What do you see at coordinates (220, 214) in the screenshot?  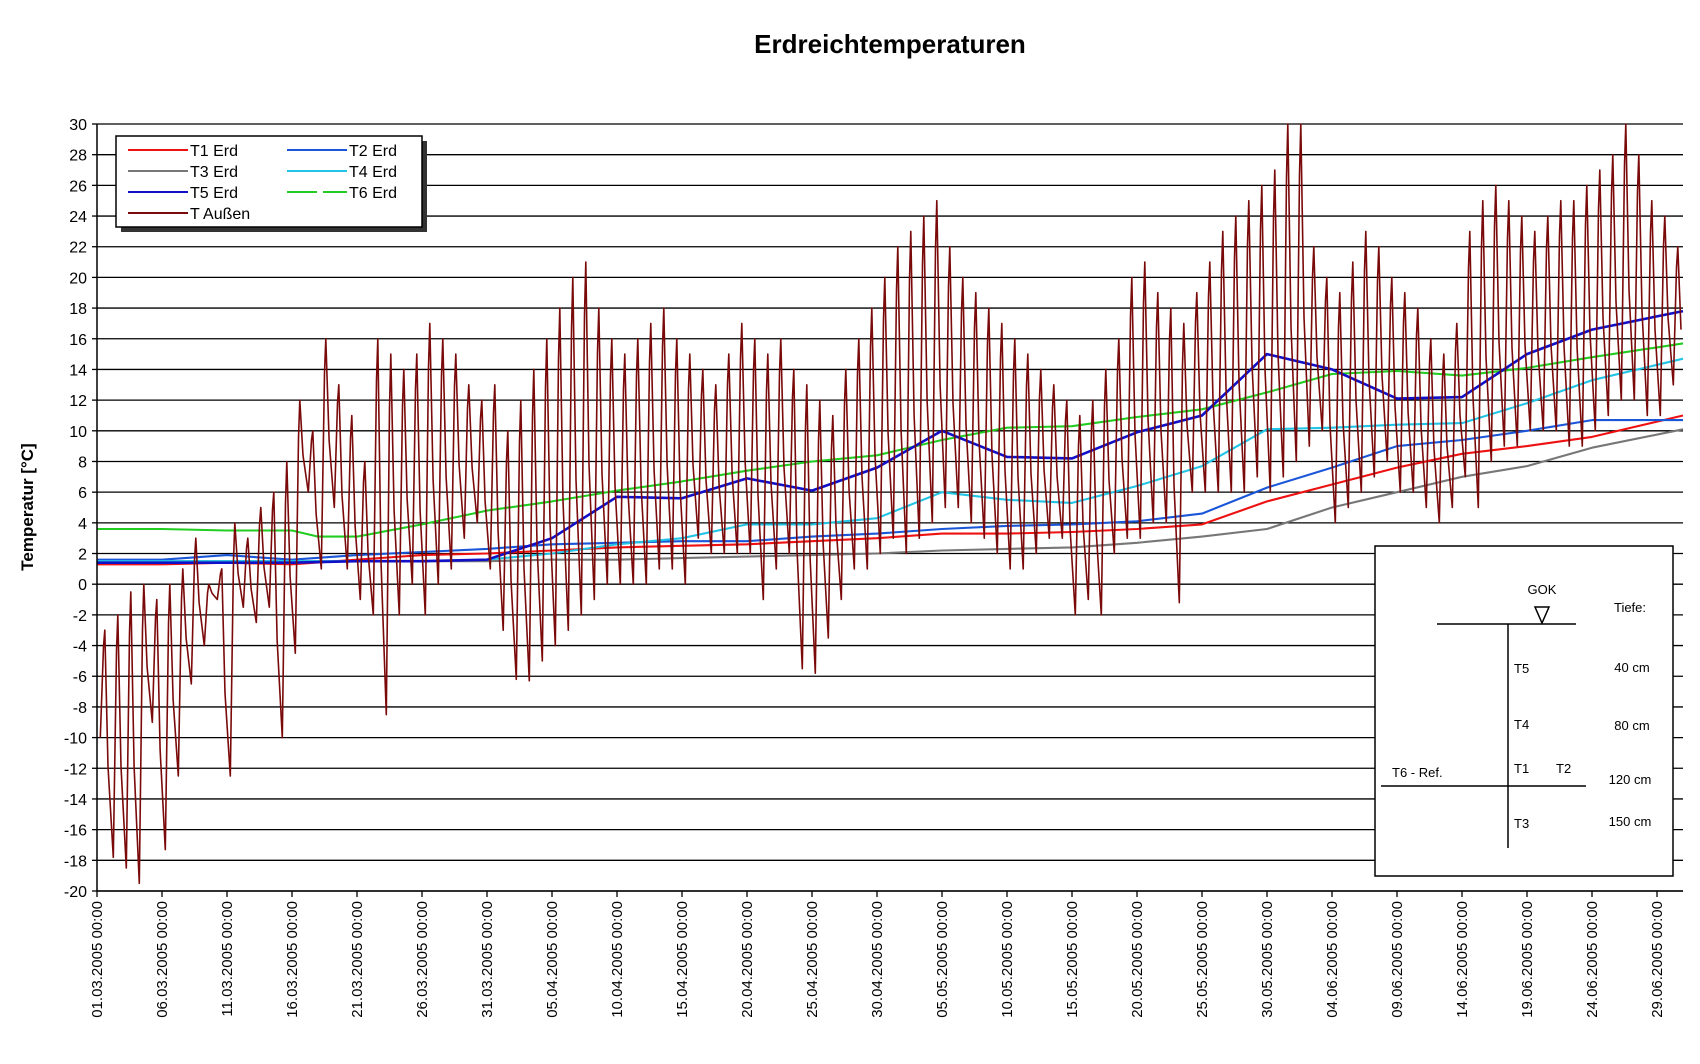 I see `legend-label-t-aussen: T Außen` at bounding box center [220, 214].